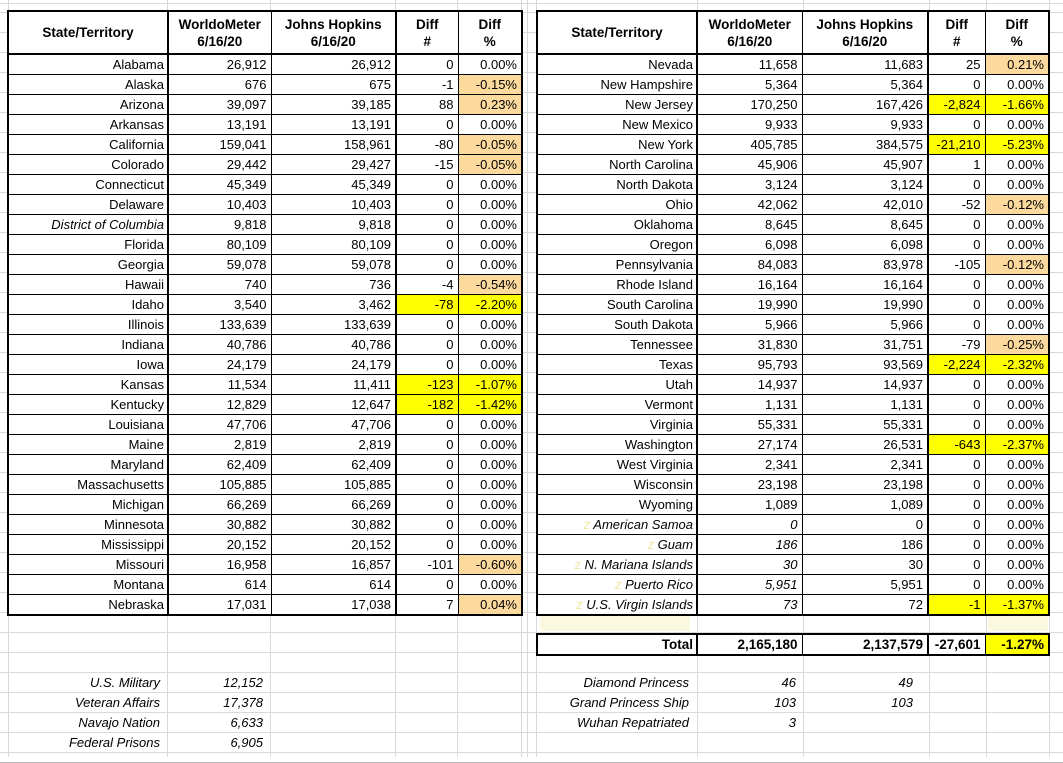  Describe the element at coordinates (219, 324) in the screenshot. I see `worldometer-cell: 133,639` at that location.